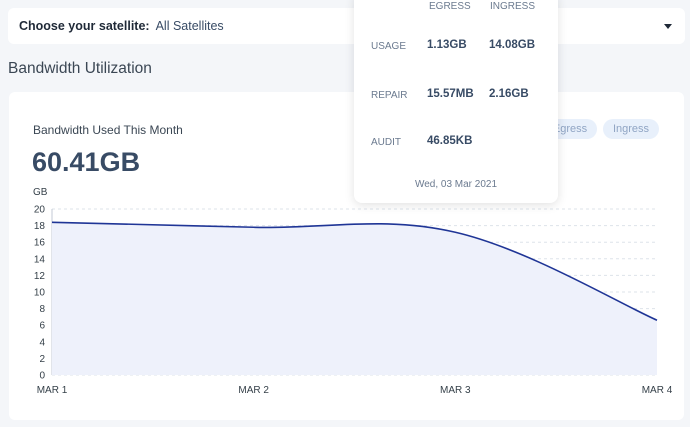  Describe the element at coordinates (42, 309) in the screenshot. I see `y-tick-label: 8` at that location.